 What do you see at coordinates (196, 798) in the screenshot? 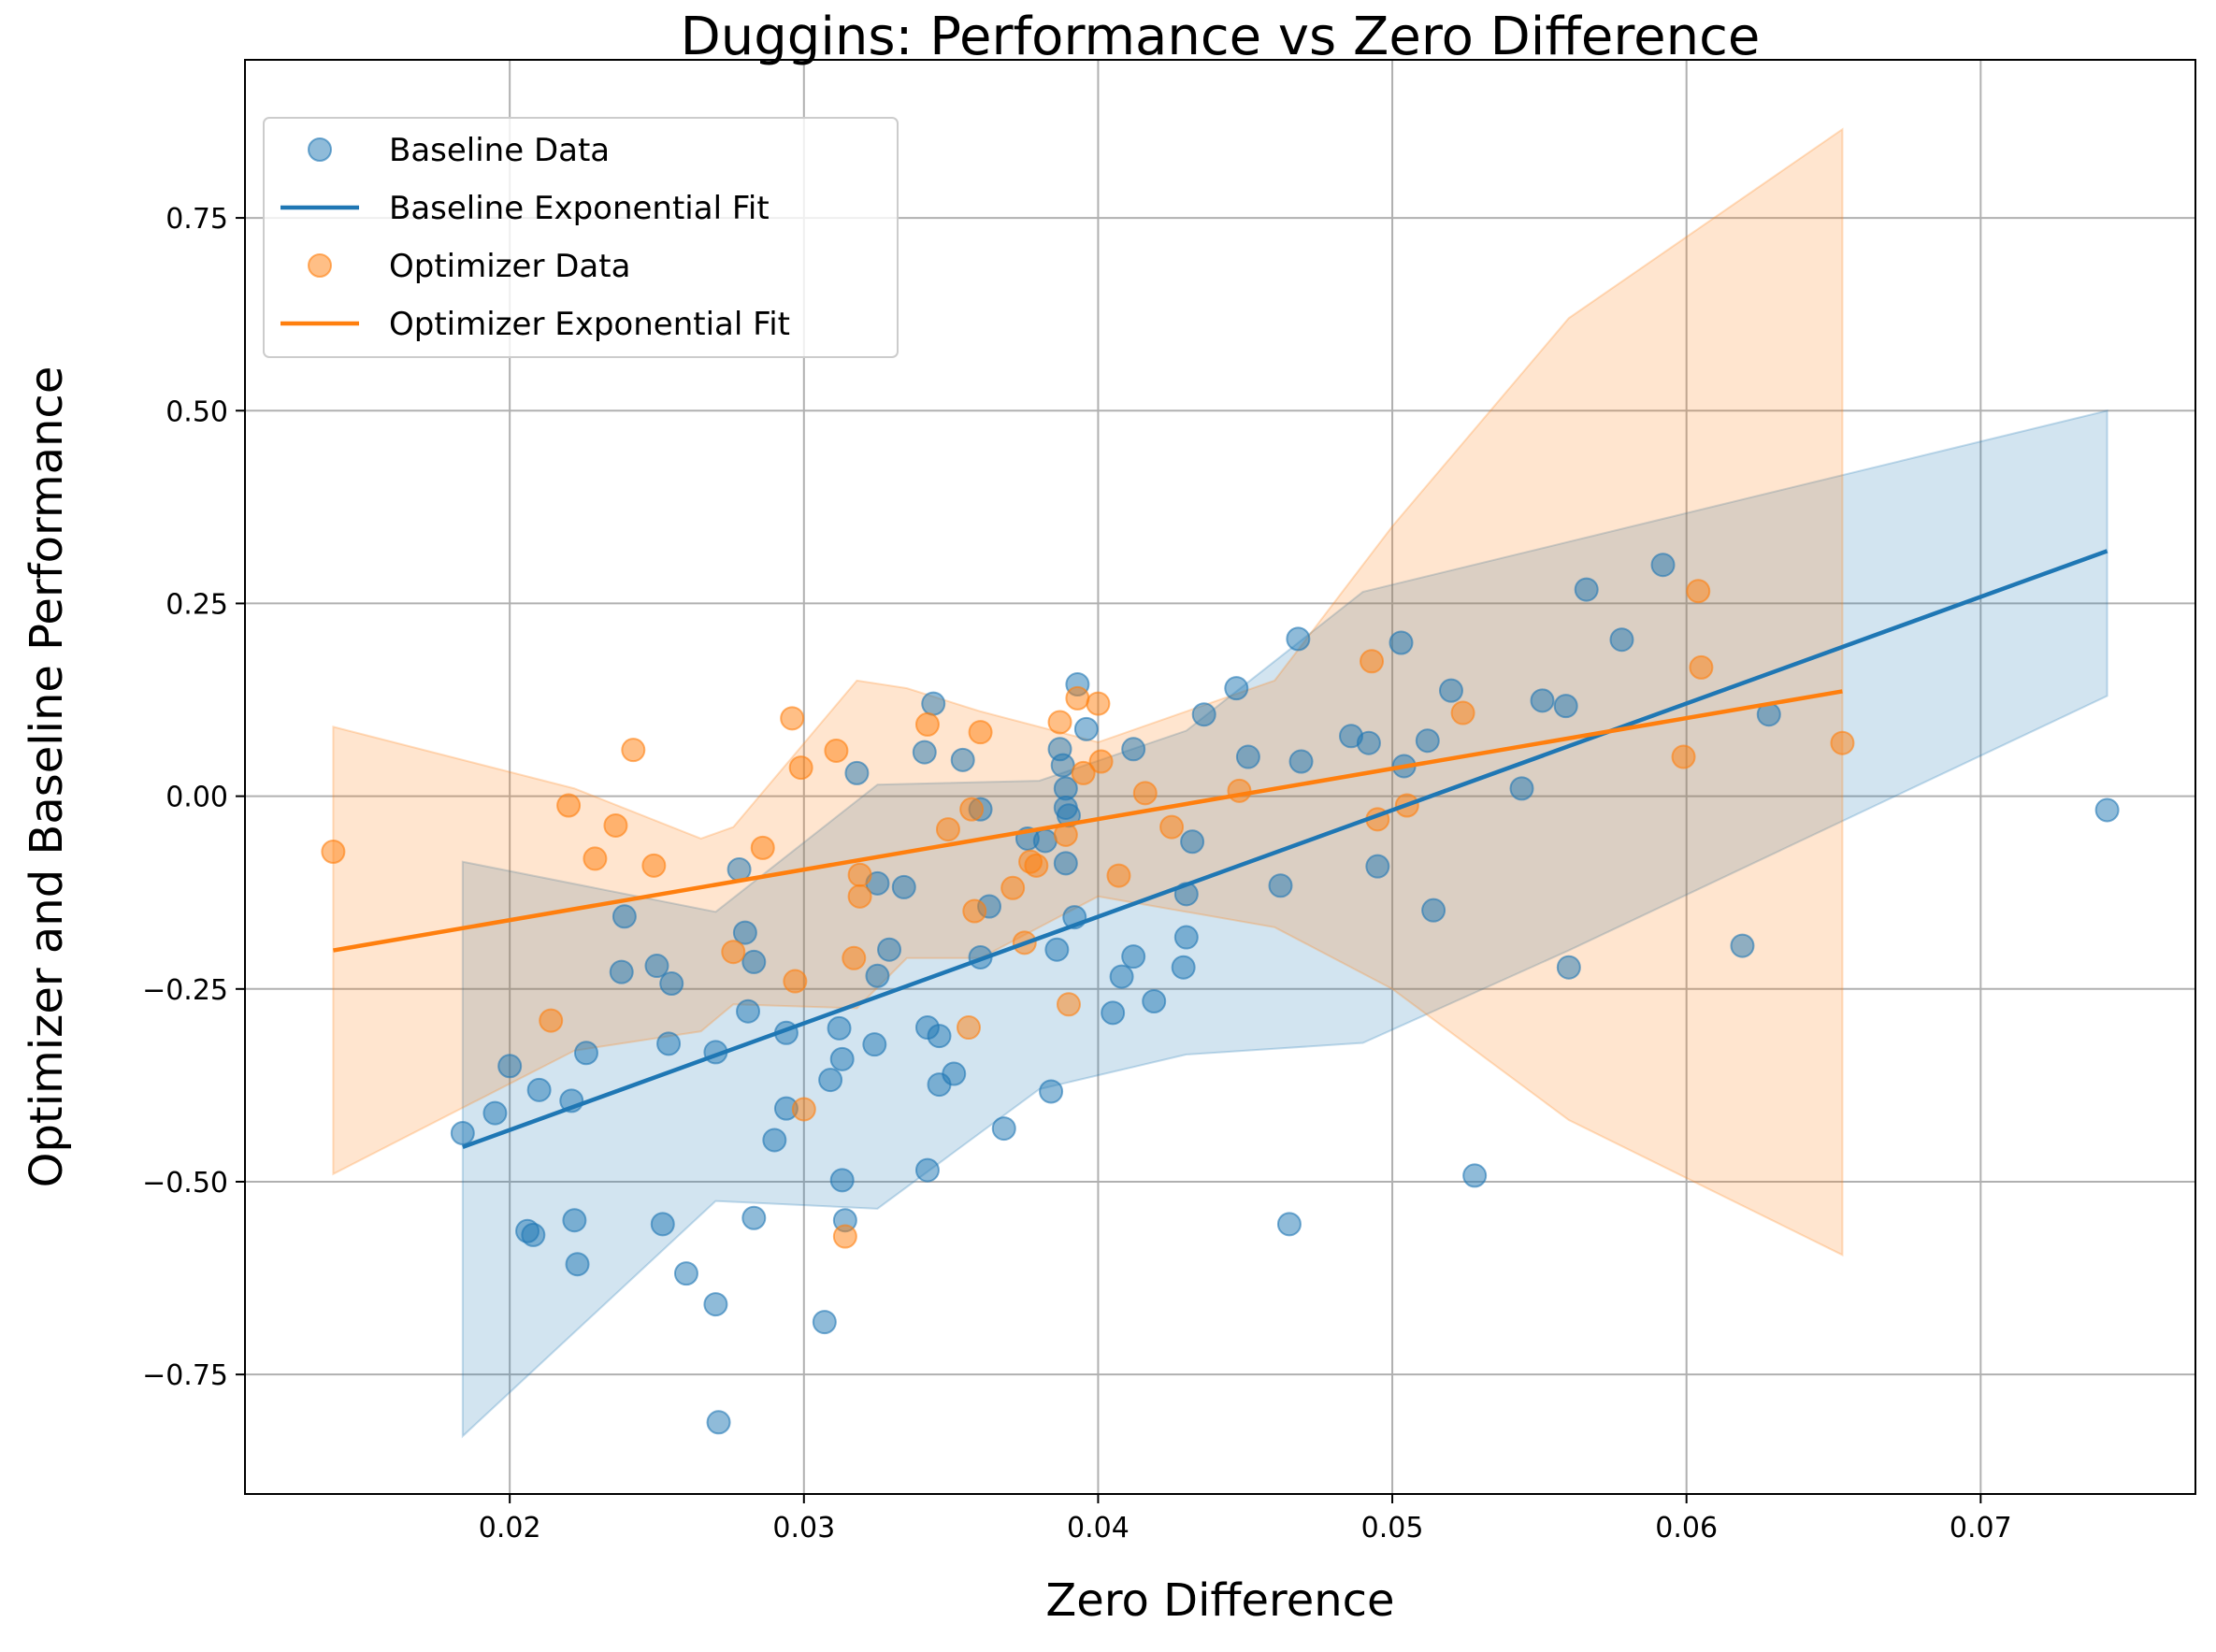
I see `y-tick-label: 0.00` at bounding box center [196, 798].